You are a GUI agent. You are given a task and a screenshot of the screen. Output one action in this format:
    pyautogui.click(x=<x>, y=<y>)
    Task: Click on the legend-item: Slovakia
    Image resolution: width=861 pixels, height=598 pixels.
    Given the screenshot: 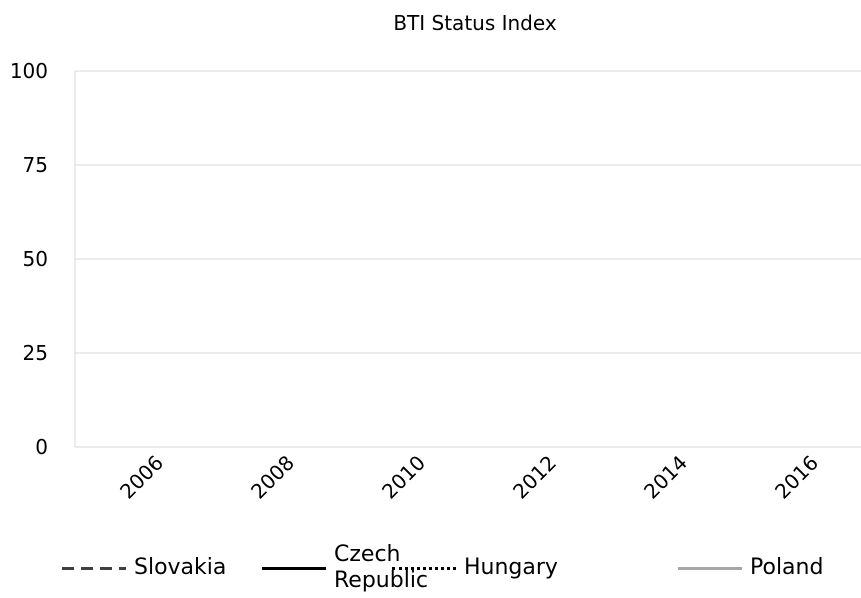 What is the action you would take?
    pyautogui.click(x=144, y=568)
    